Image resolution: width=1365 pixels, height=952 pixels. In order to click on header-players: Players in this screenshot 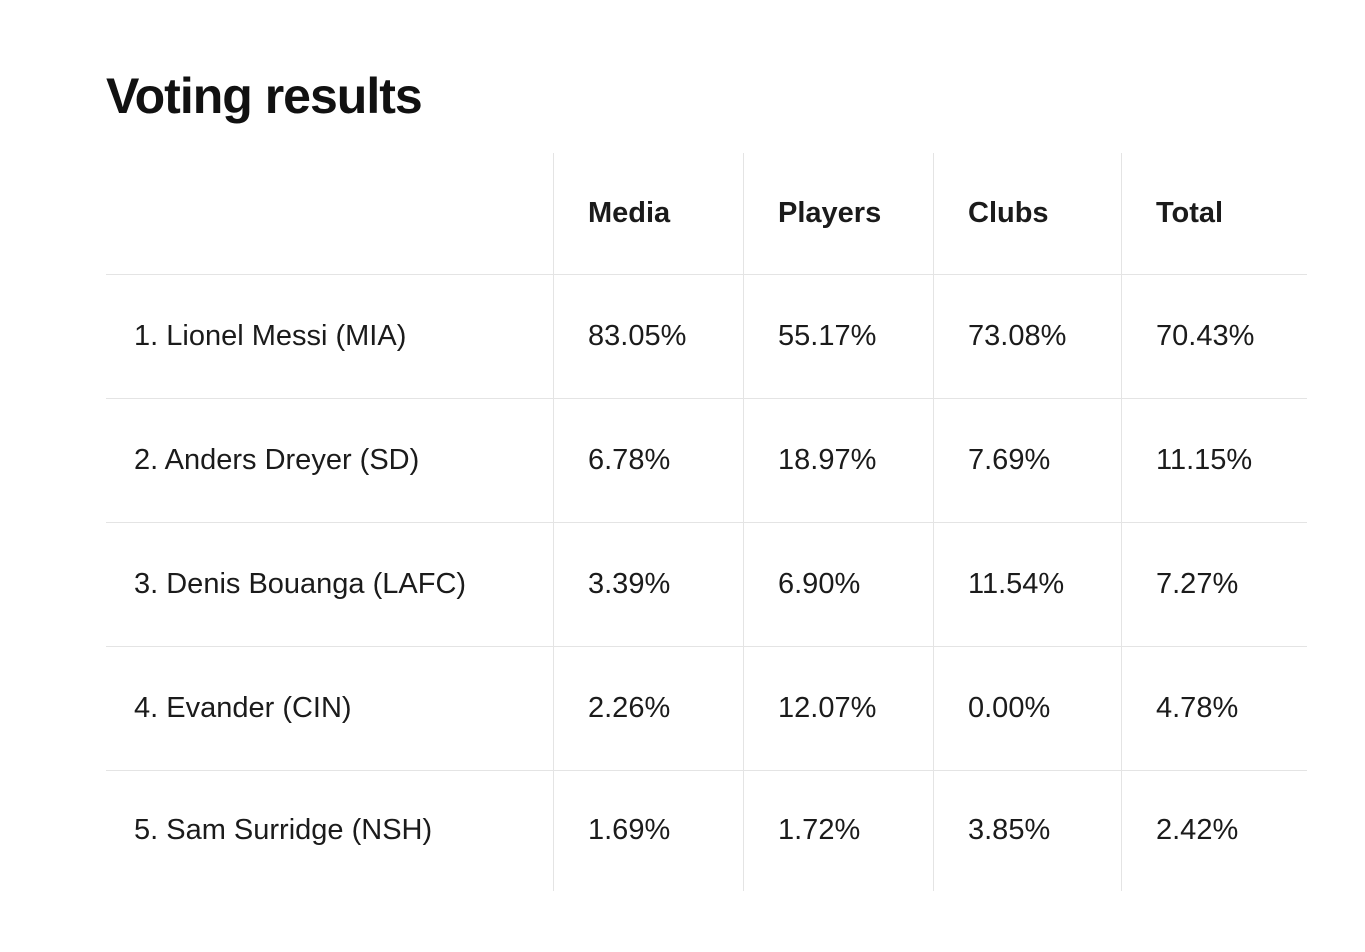, I will do `click(838, 213)`.